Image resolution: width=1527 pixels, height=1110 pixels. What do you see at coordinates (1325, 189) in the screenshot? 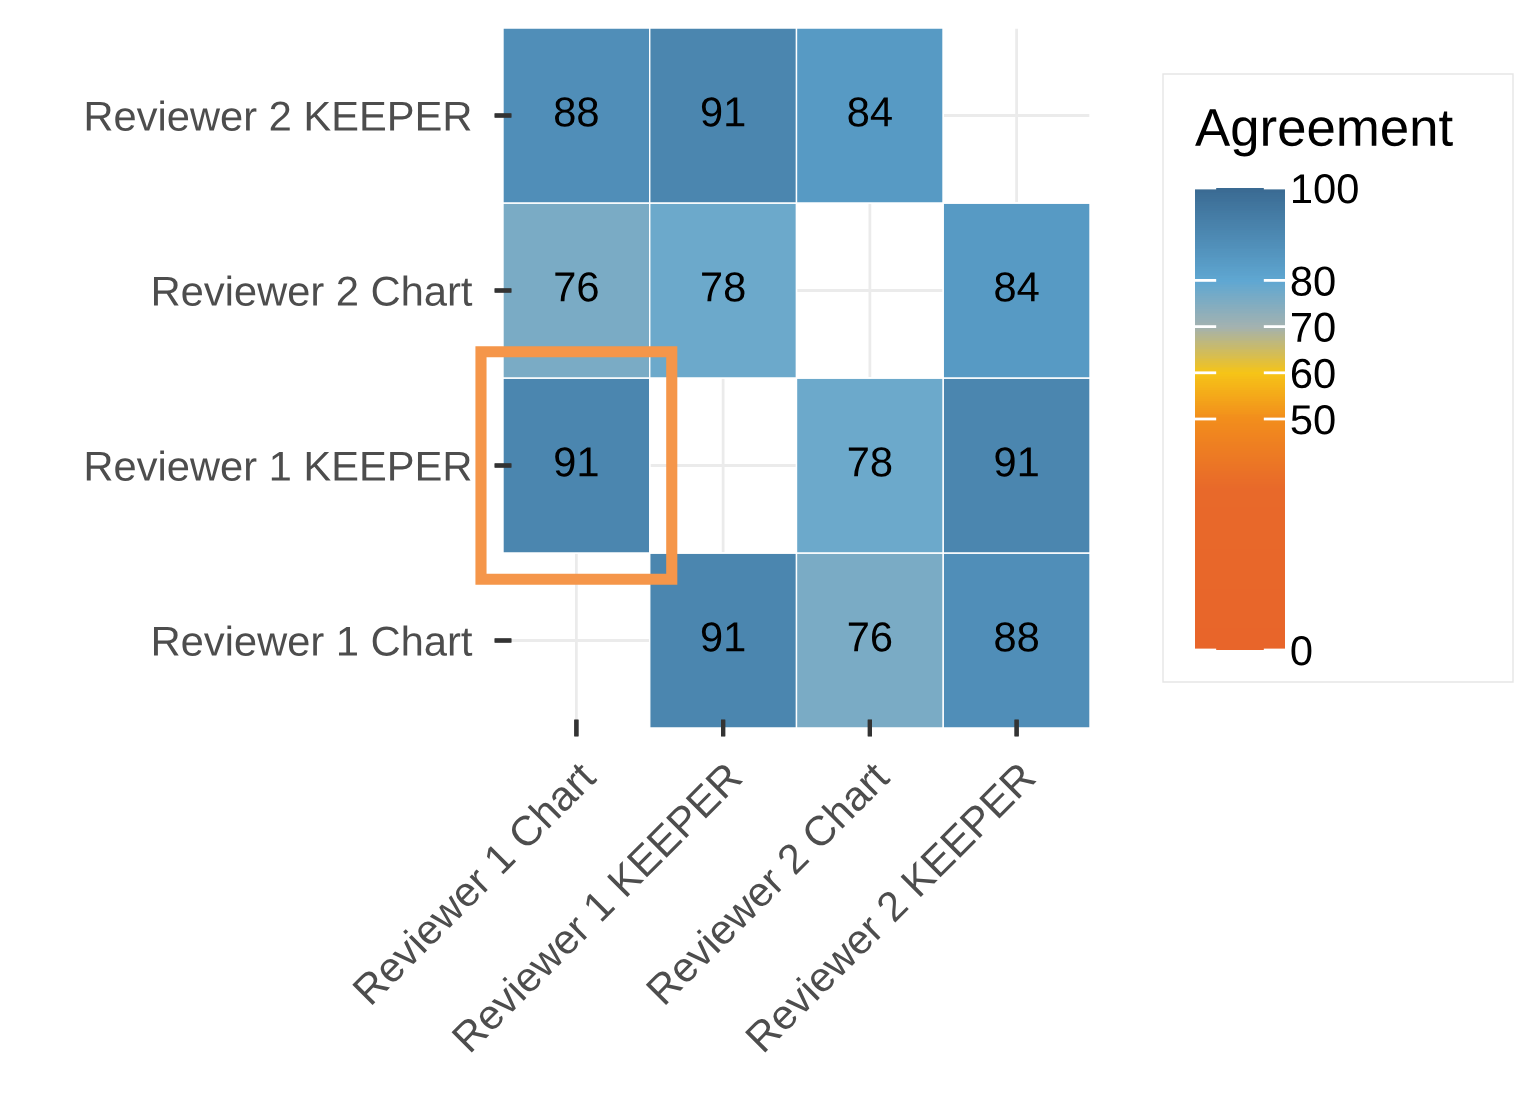
I see `color-bar-label: 100` at bounding box center [1325, 189].